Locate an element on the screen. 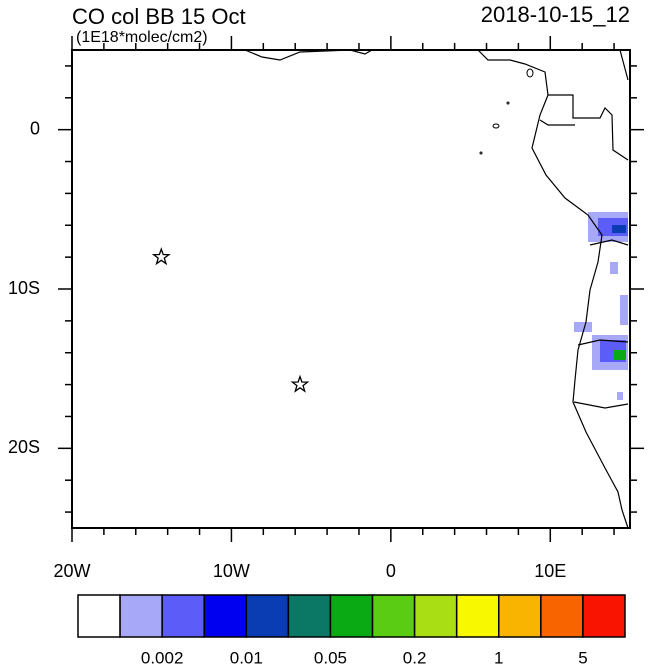  colorbar-label: 0.002 is located at coordinates (162, 657).